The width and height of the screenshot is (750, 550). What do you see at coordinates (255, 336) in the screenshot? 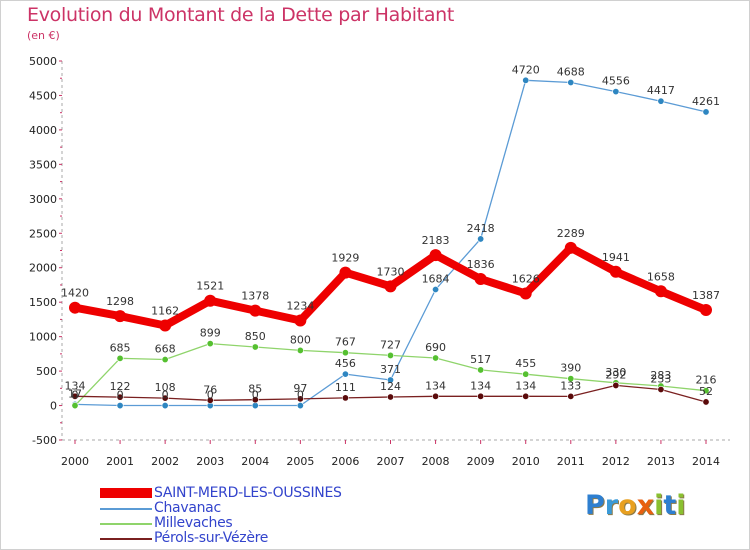
I see `data-label: 850` at bounding box center [255, 336].